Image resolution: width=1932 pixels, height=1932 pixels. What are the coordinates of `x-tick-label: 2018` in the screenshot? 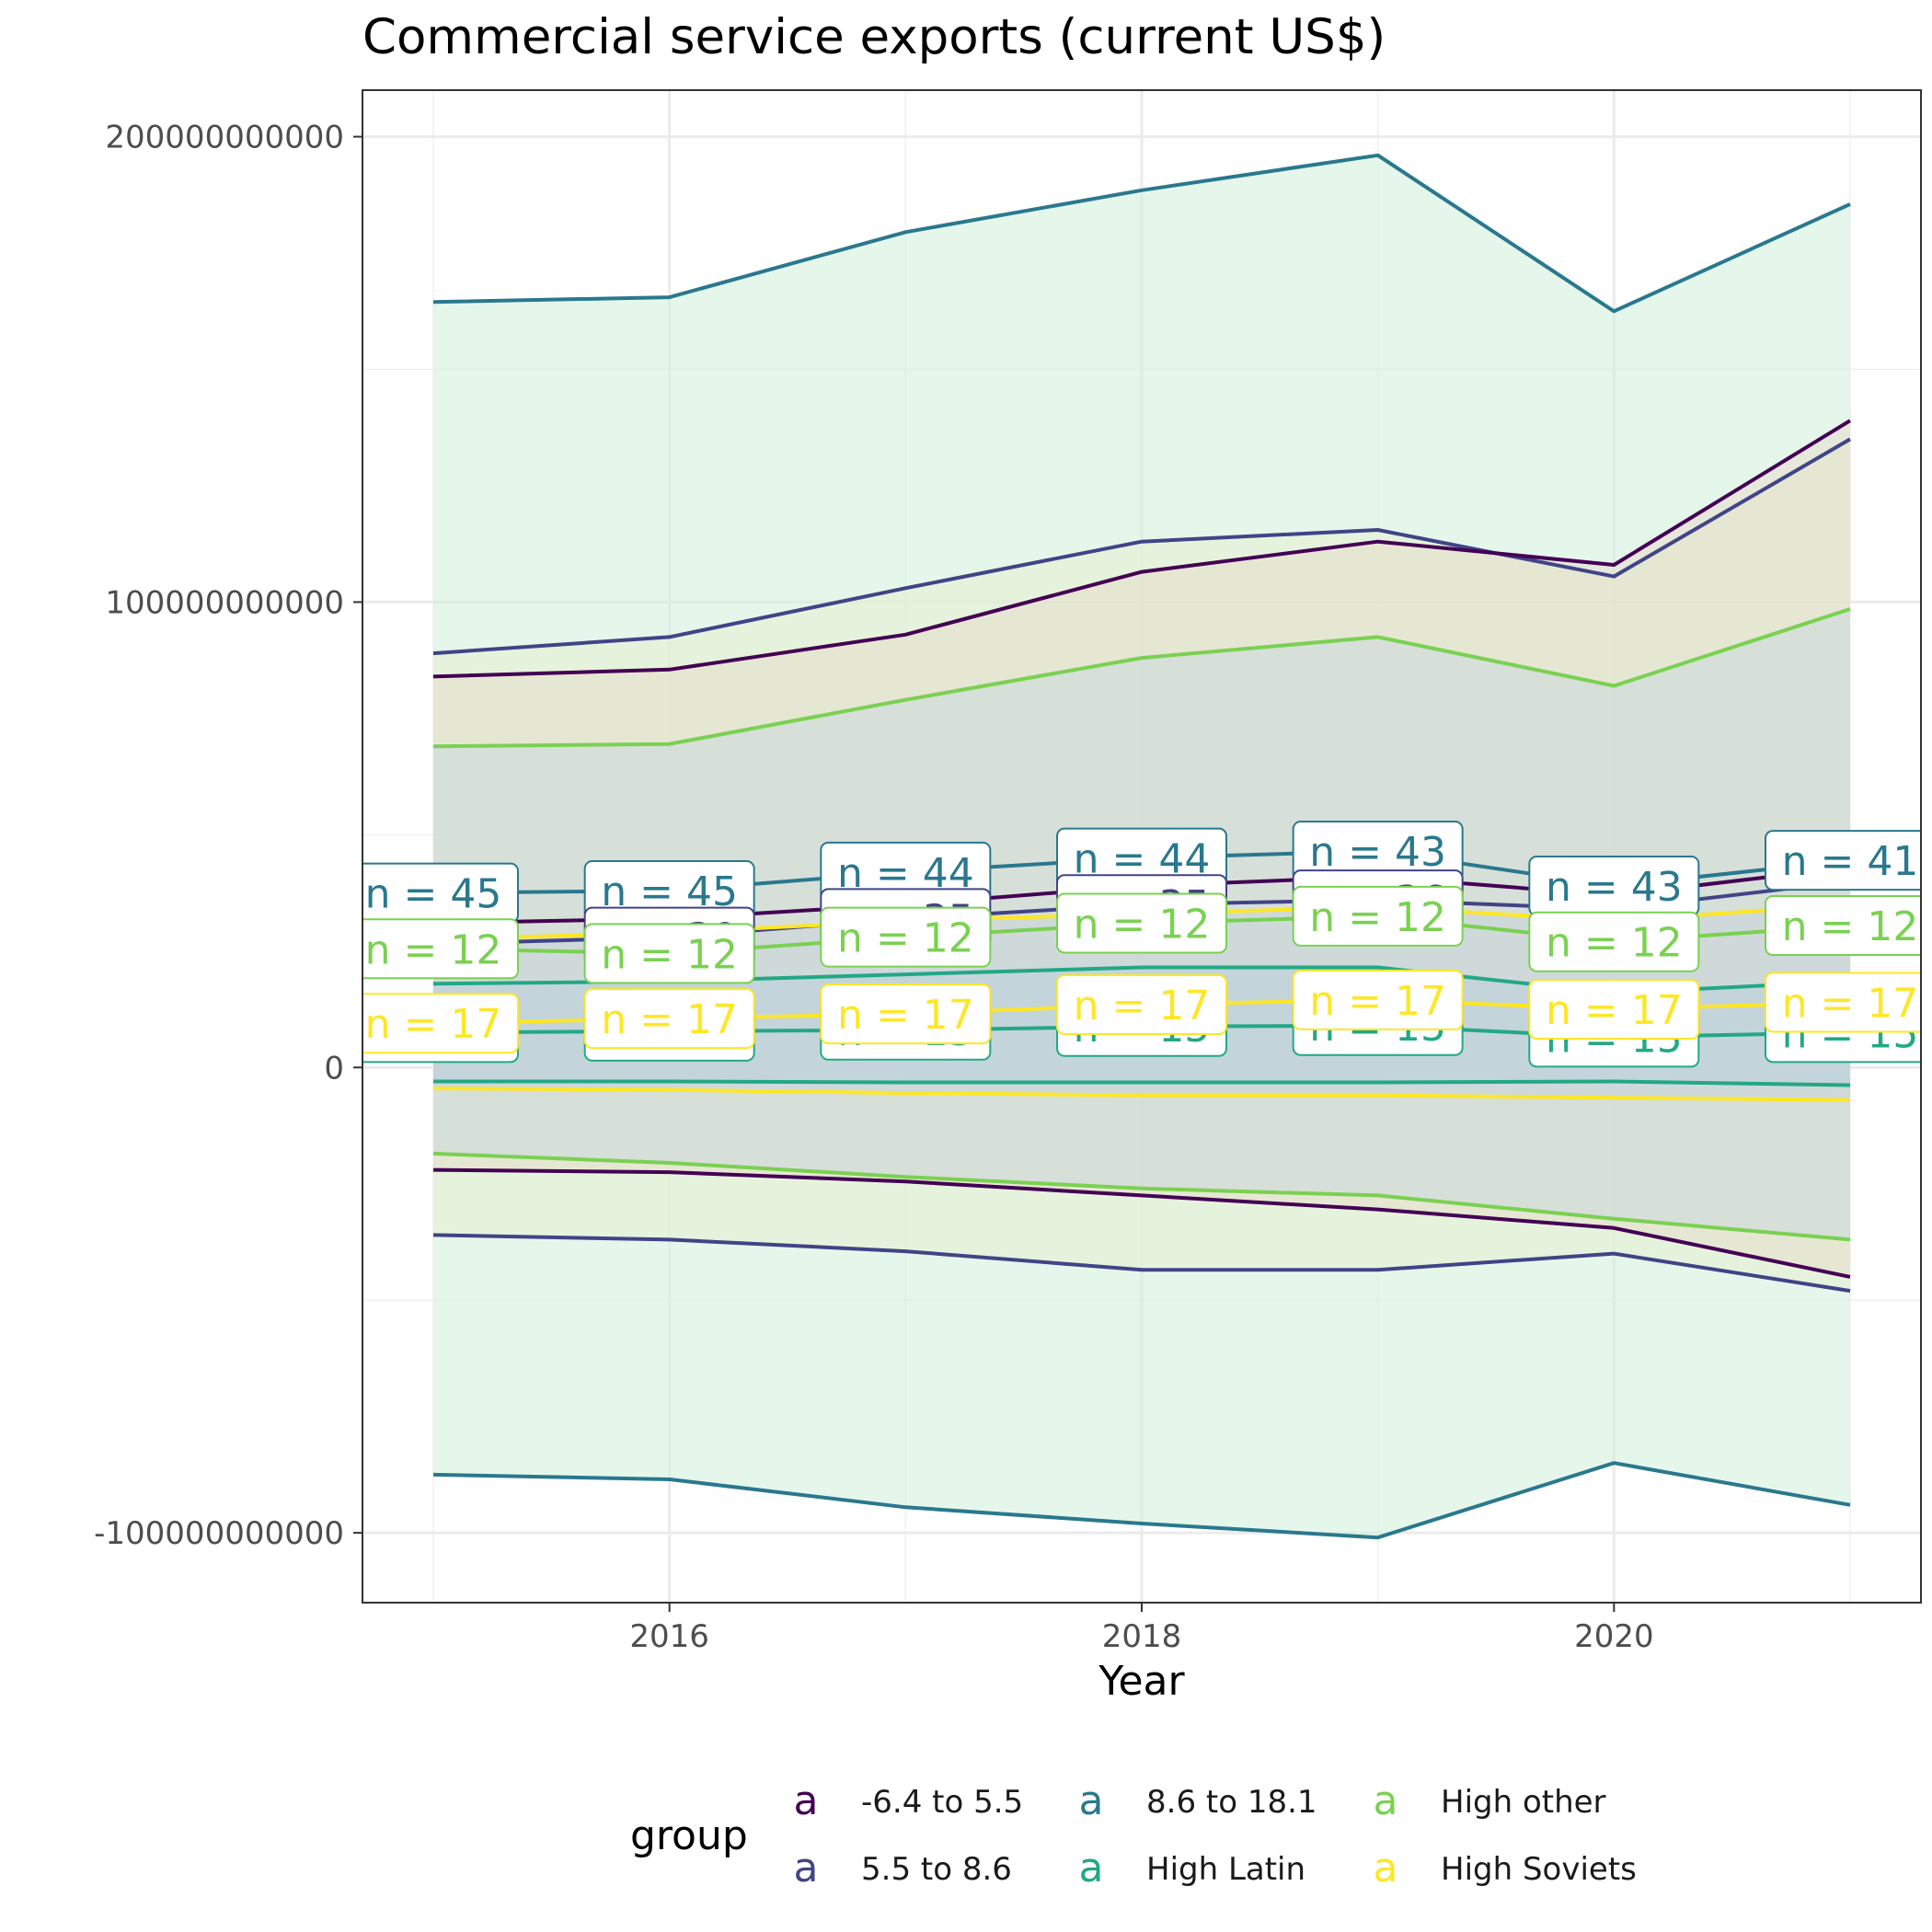 It's located at (1142, 1636).